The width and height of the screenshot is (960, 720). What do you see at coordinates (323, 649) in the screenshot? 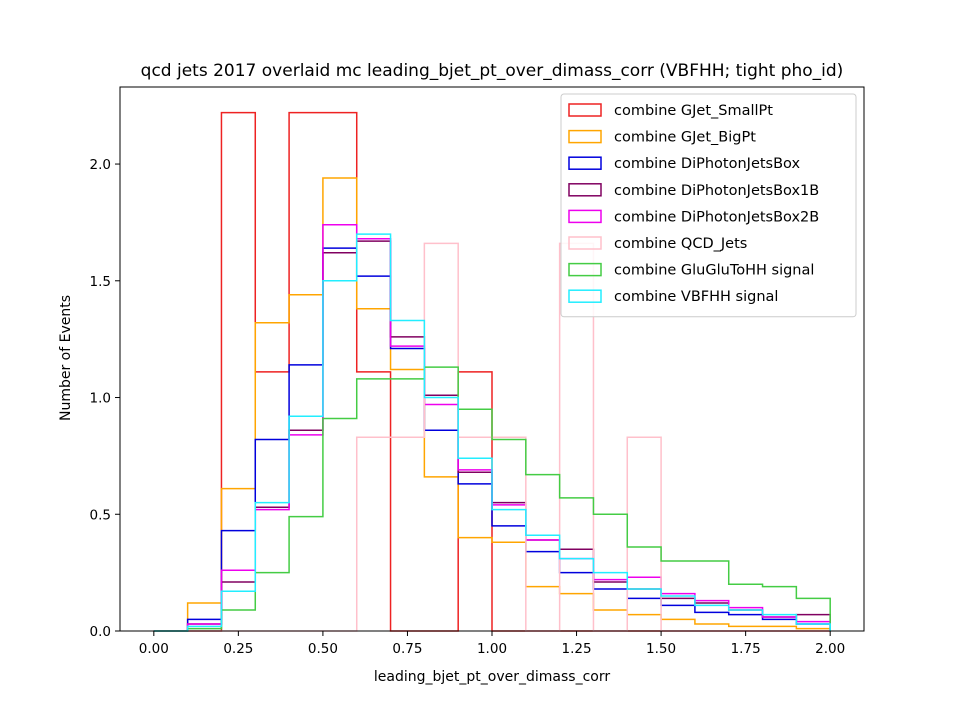
I see `x-tick-label: 0.50` at bounding box center [323, 649].